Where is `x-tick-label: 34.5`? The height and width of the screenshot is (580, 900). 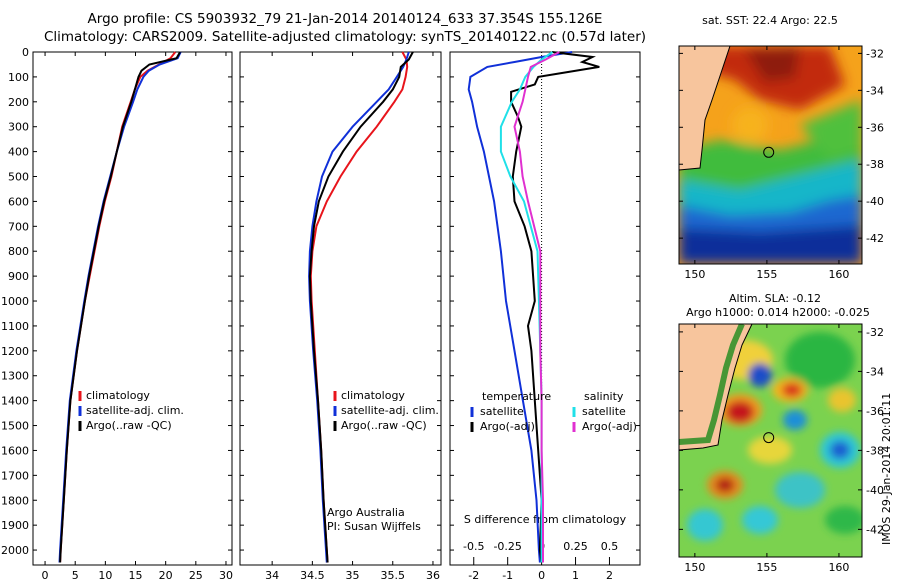 x-tick-label: 34.5 is located at coordinates (312, 574).